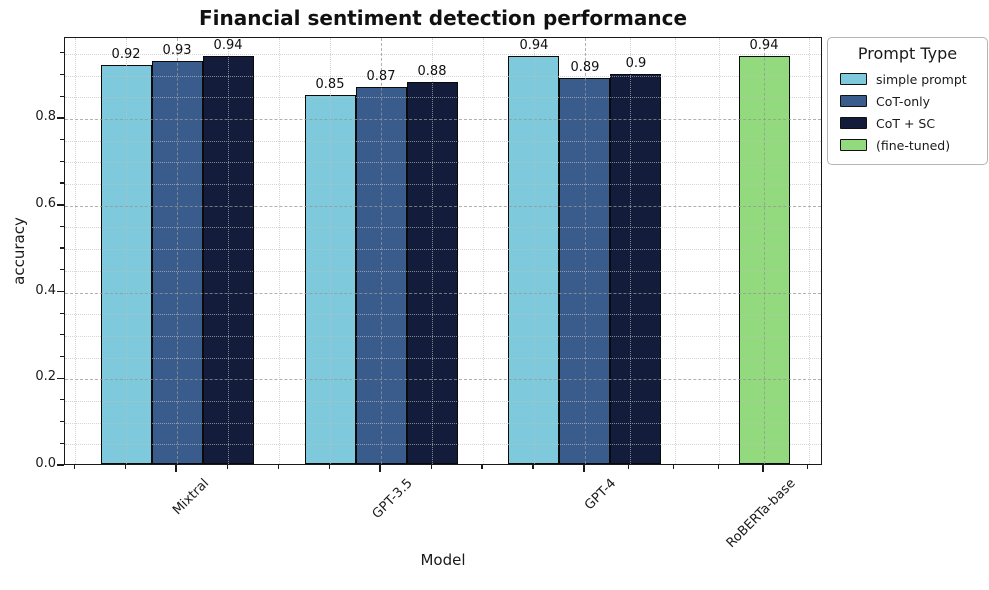 This screenshot has width=989, height=590. I want to click on x-tick-label: GPT-4, so click(601, 495).